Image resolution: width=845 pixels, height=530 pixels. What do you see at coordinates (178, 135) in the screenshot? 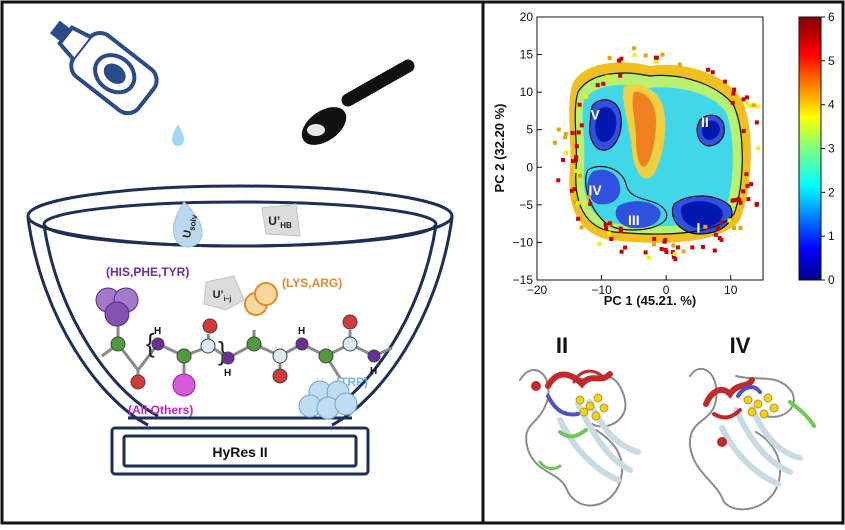
I see `water-drop-icon` at bounding box center [178, 135].